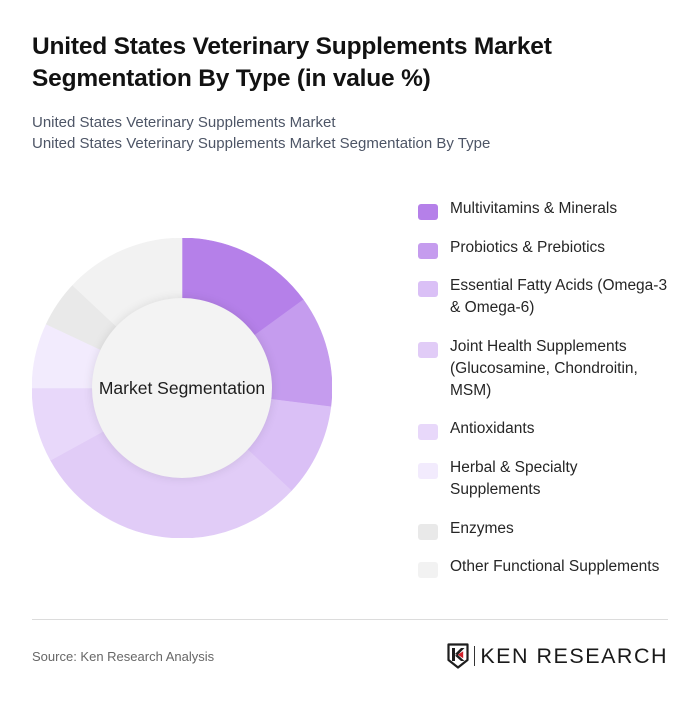  I want to click on donut-center: Market Segmentation, so click(182, 388).